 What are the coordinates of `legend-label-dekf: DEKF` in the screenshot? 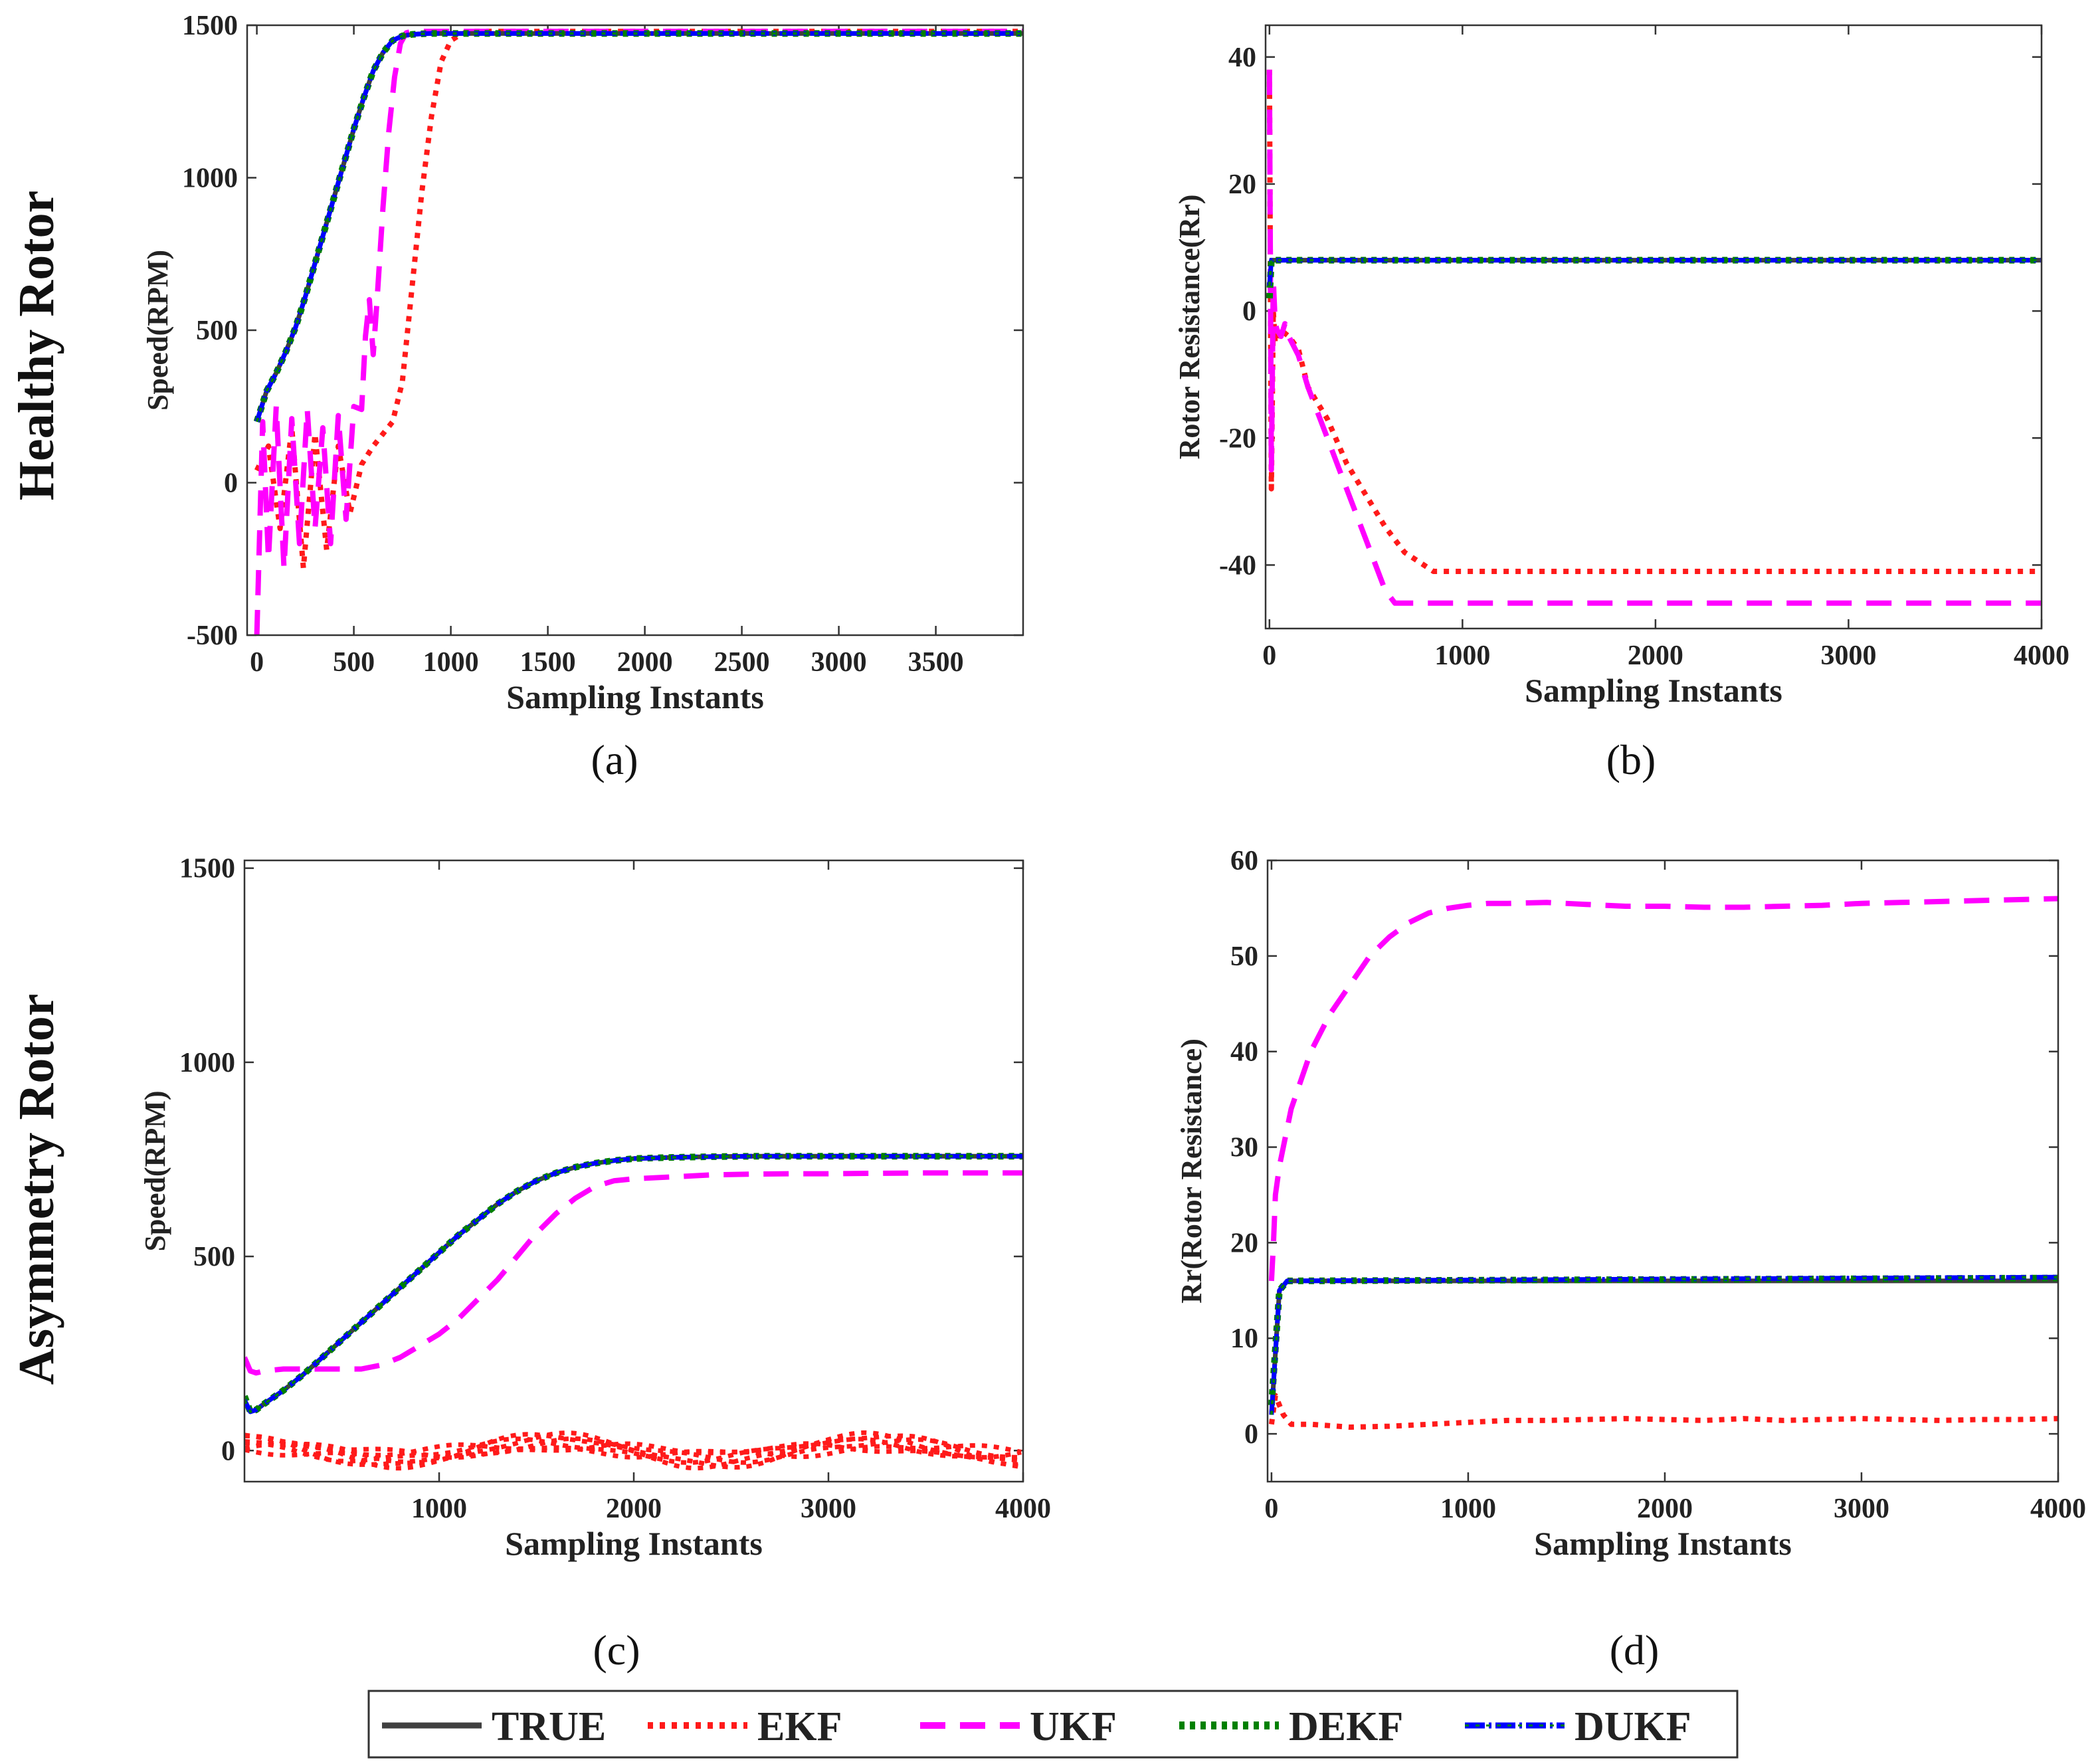 It's located at (1346, 1726).